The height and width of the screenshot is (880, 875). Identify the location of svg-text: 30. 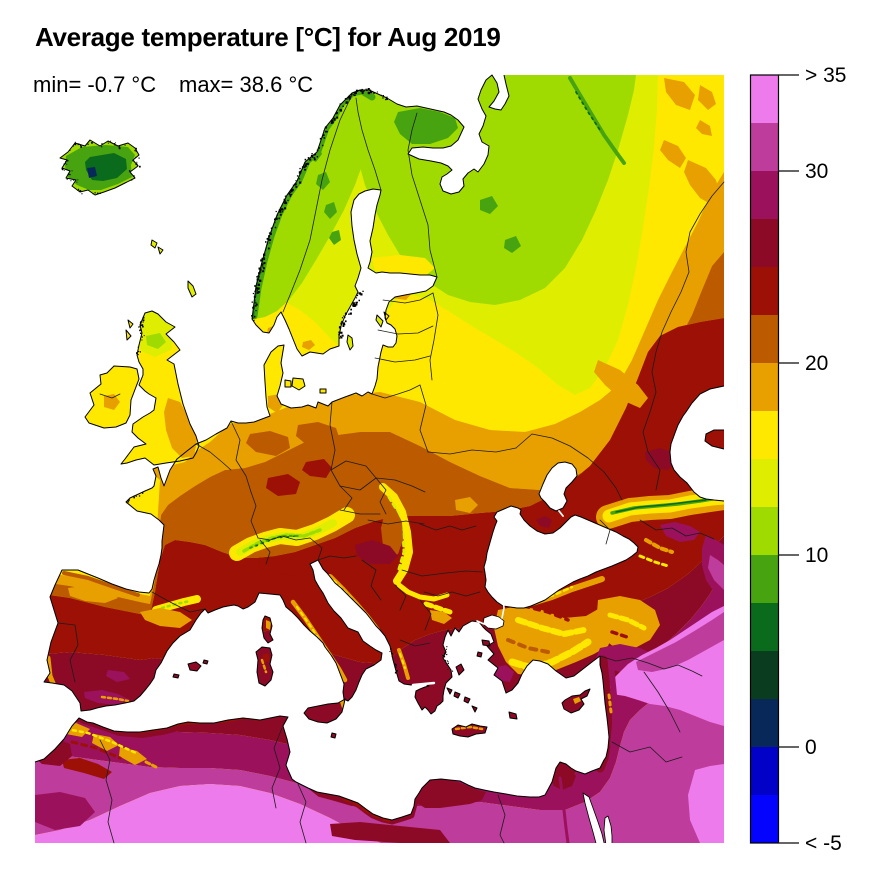
(816, 171).